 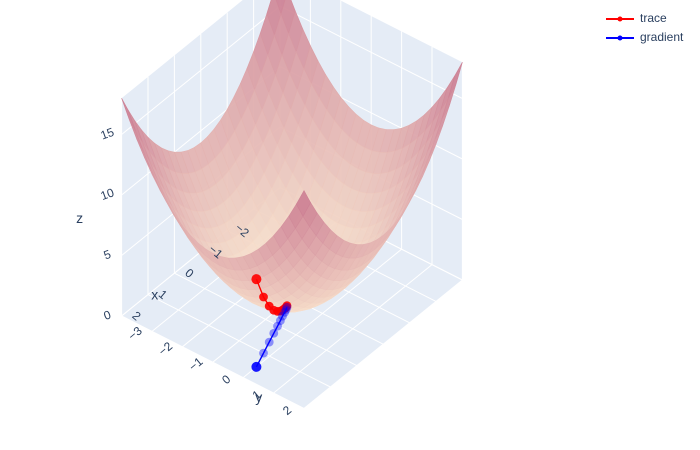 What do you see at coordinates (653, 18) in the screenshot?
I see `legend-label: trace` at bounding box center [653, 18].